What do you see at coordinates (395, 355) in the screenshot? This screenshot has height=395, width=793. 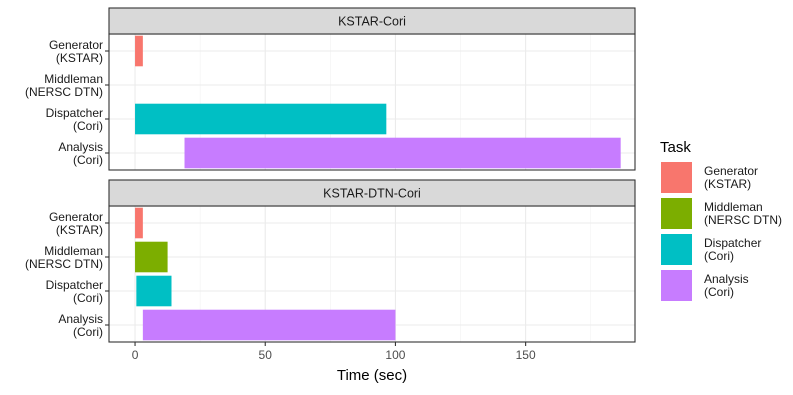 I see `x-tick-label: 100` at bounding box center [395, 355].